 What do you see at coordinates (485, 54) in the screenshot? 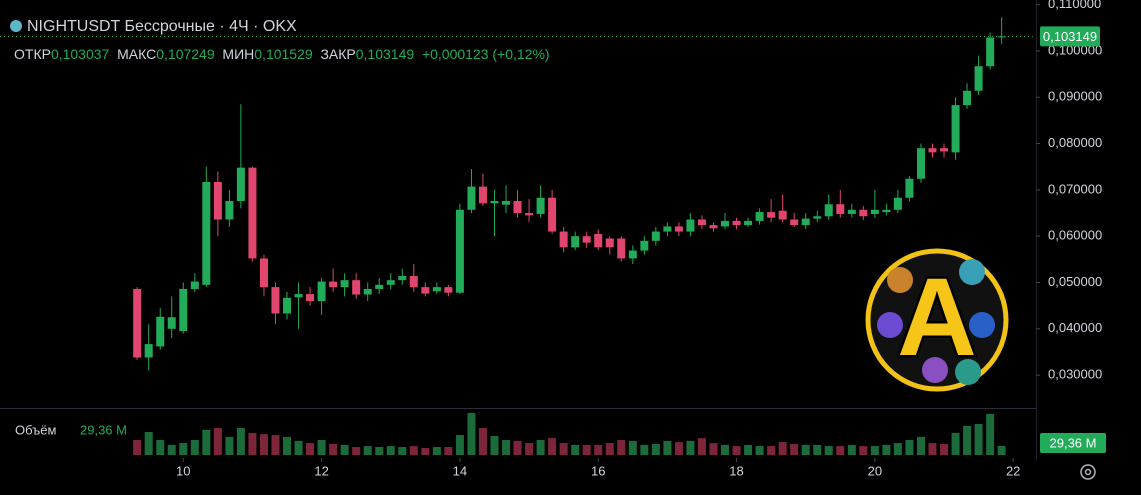
I see `price-change: +0,000123 (+0,12%)` at bounding box center [485, 54].